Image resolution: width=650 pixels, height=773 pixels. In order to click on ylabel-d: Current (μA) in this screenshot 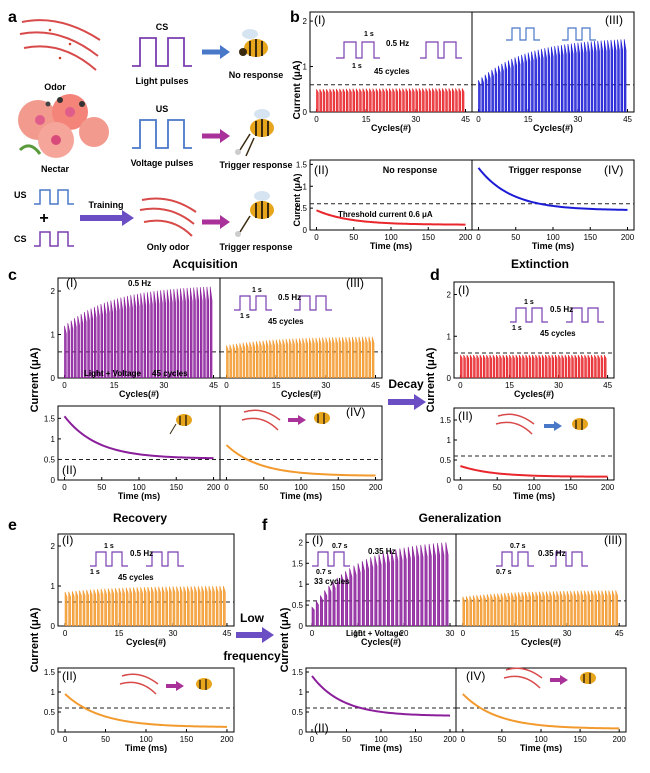, I will do `click(431, 379)`.